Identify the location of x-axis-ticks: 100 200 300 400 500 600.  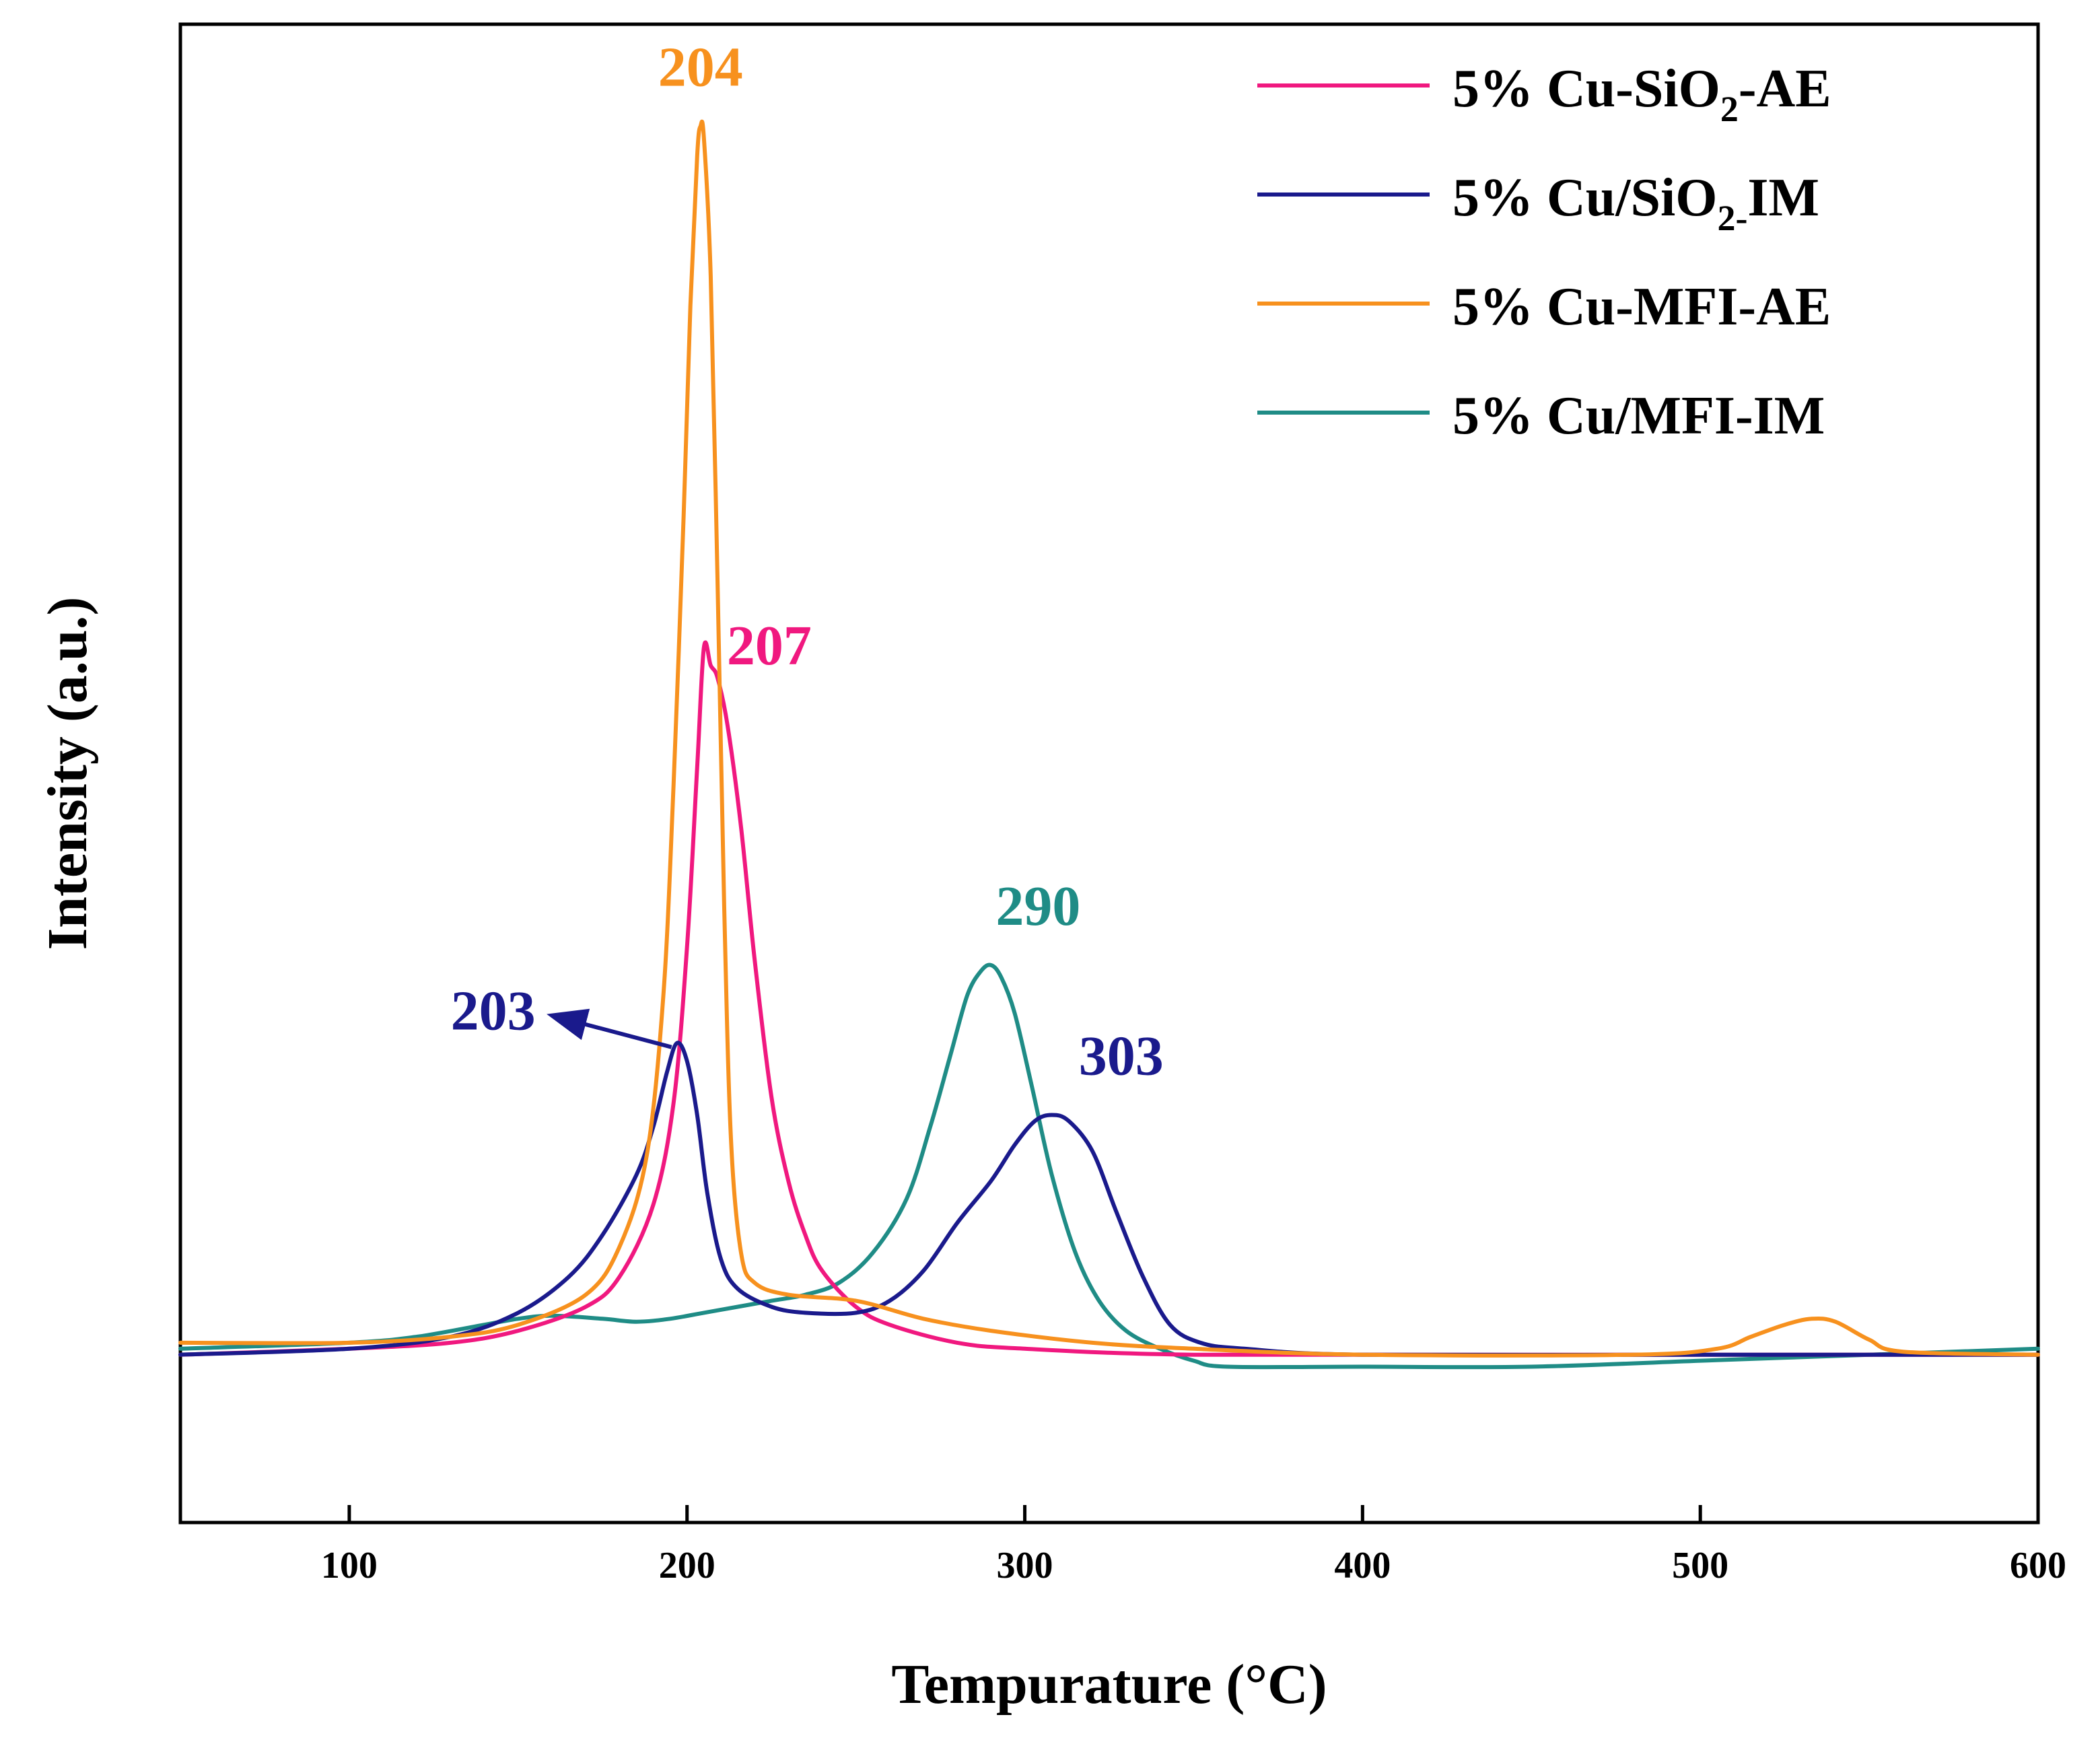
(1194, 1545).